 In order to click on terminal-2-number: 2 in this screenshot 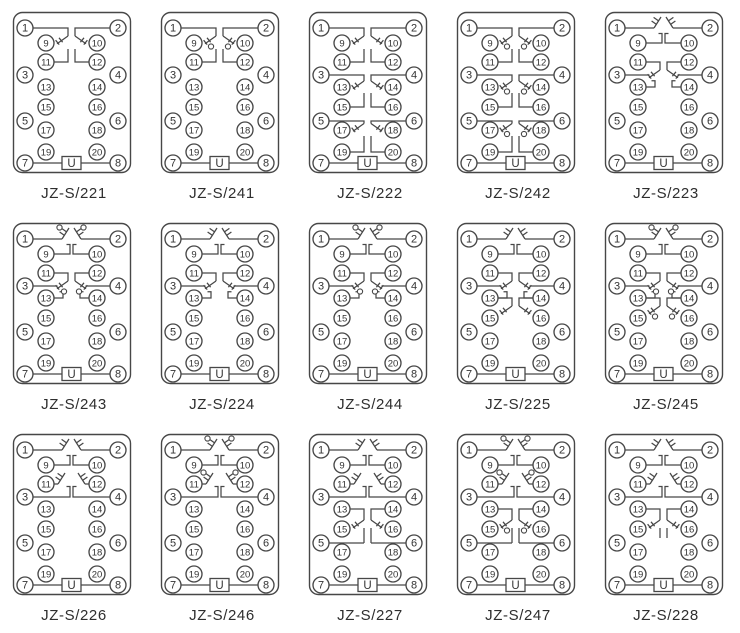, I will do `click(414, 29)`.